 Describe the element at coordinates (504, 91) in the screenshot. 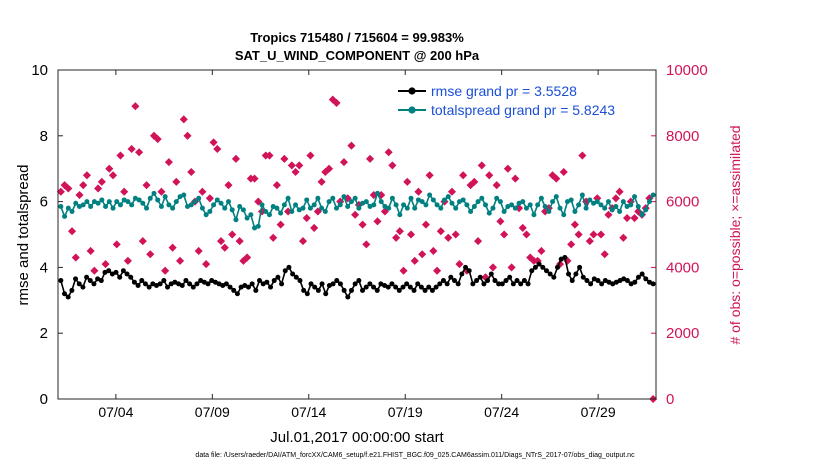

I see `legend-rmse-label: rmse grand pr = 3.5528` at that location.